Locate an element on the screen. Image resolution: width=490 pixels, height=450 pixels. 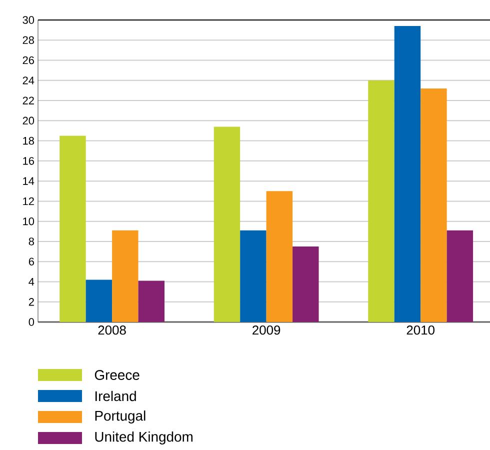
y-tick-label: 0 is located at coordinates (31, 322).